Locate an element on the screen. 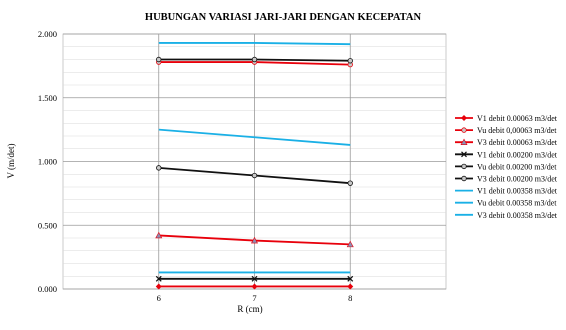 The height and width of the screenshot is (330, 566). legend-item: V1 debit 0.00200 m3/det is located at coordinates (506, 154).